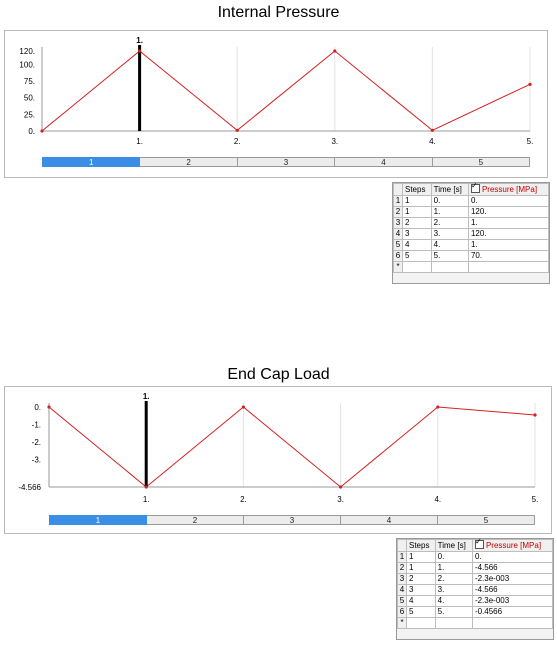 Image resolution: width=557 pixels, height=652 pixels. I want to click on row-number: 4, so click(398, 234).